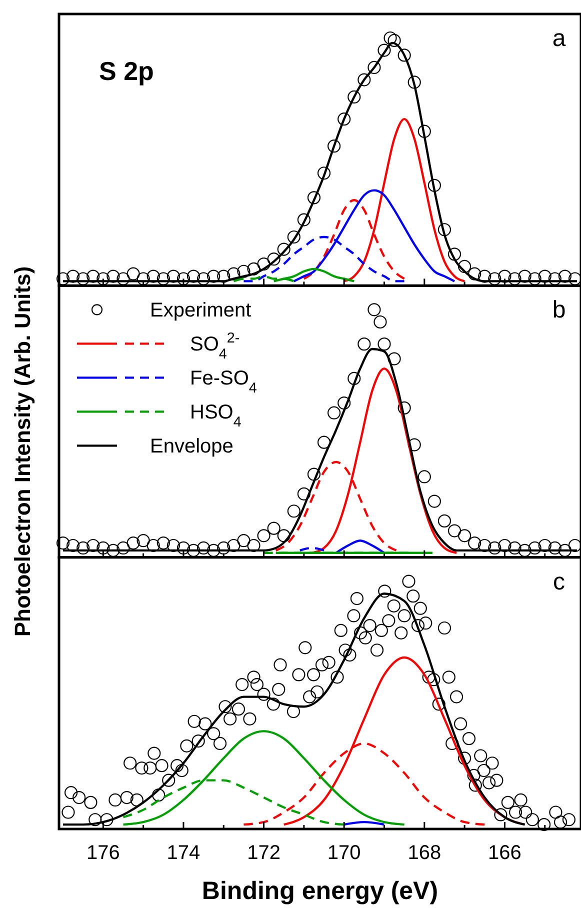 This screenshot has height=916, width=581. Describe the element at coordinates (425, 853) in the screenshot. I see `x-tick-label: 168` at that location.